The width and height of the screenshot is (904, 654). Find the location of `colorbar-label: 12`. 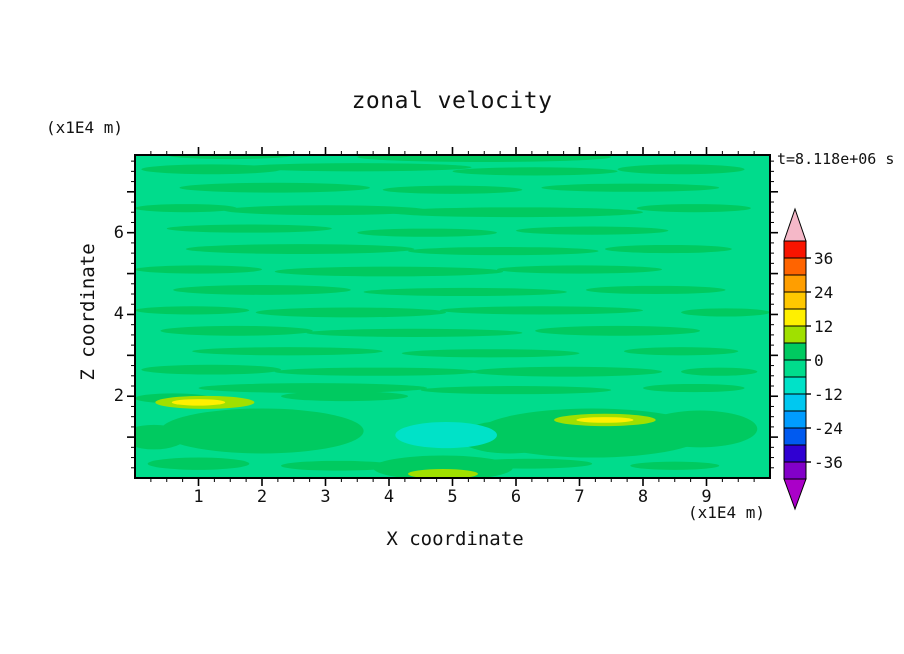

colorbar-label: 12 is located at coordinates (824, 326).